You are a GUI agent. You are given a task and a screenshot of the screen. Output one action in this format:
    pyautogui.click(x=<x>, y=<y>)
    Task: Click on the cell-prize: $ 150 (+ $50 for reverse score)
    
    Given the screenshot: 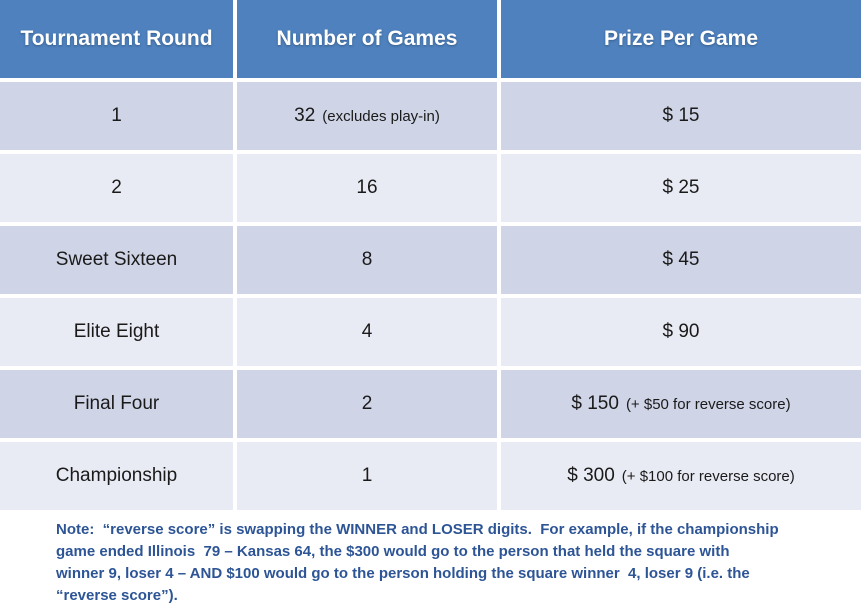 What is the action you would take?
    pyautogui.click(x=681, y=404)
    